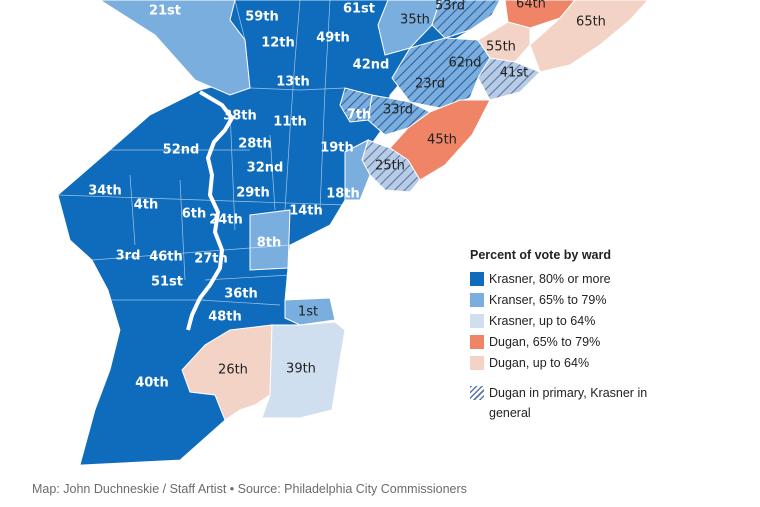 Image resolution: width=760 pixels, height=507 pixels. What do you see at coordinates (194, 214) in the screenshot?
I see `ward-label-6: 6th` at bounding box center [194, 214].